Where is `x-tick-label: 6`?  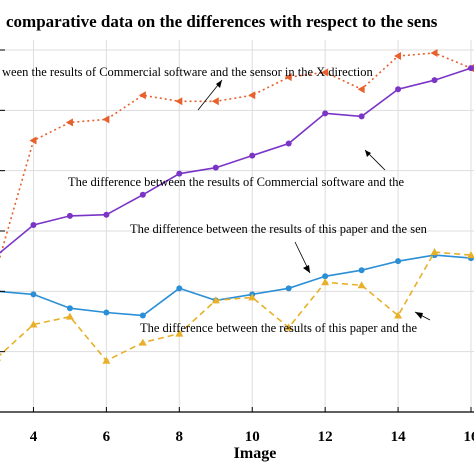
x-tick-label: 6 is located at coordinates (107, 437).